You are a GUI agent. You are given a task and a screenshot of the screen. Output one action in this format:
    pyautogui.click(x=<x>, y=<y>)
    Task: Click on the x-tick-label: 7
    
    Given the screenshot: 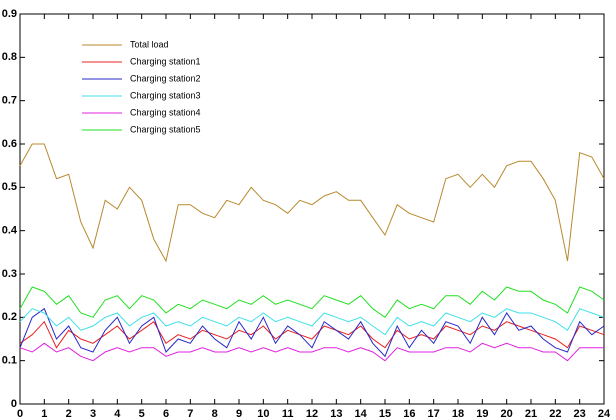 What is the action you would take?
    pyautogui.click(x=190, y=414)
    